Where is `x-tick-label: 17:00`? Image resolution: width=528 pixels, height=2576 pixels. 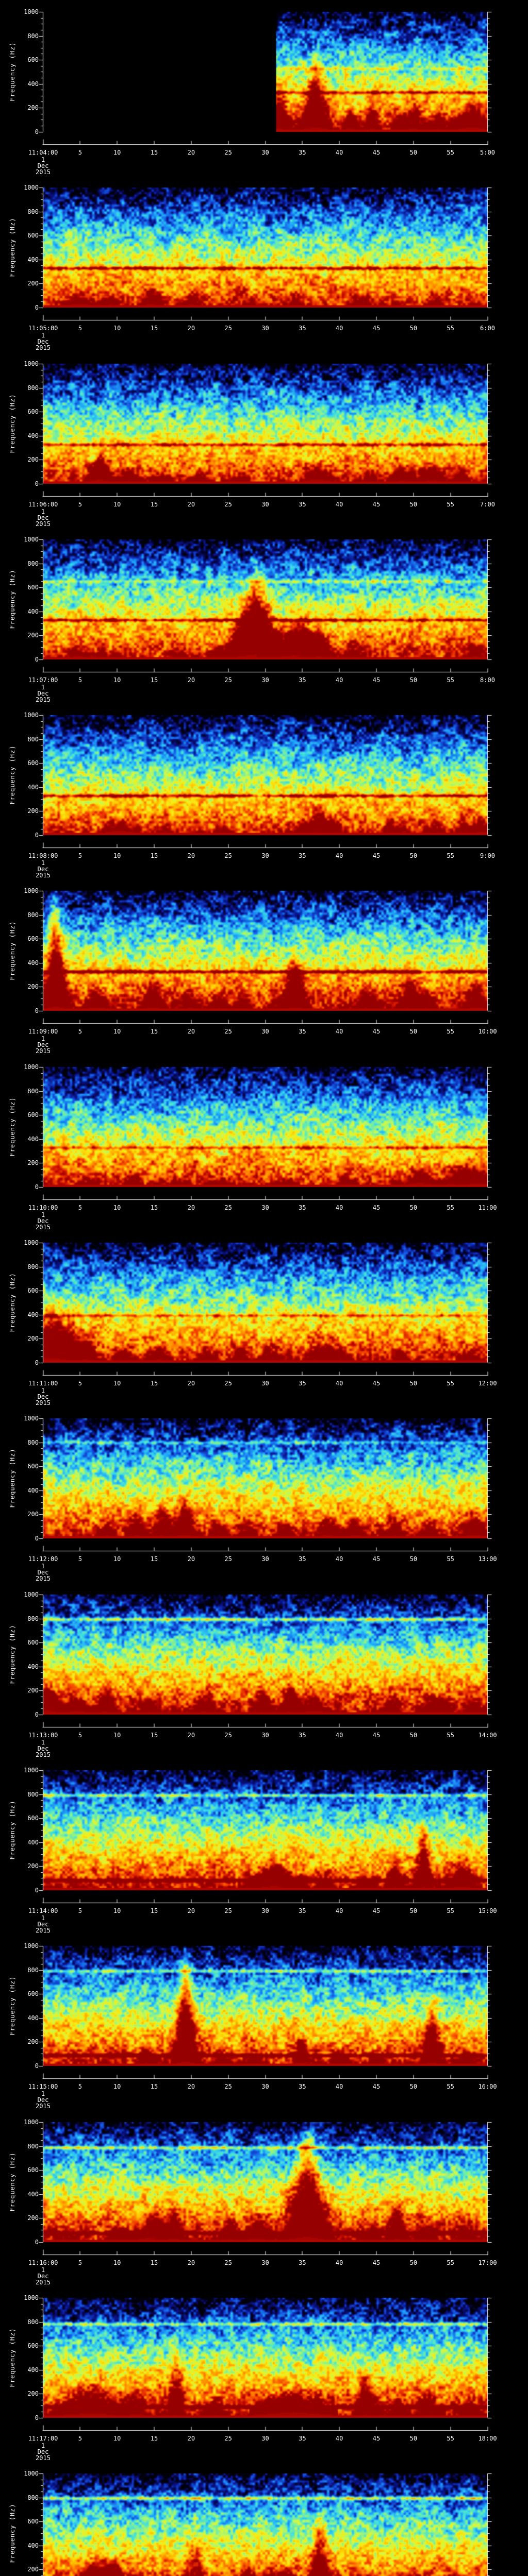 x-tick-label: 17:00 is located at coordinates (487, 2262).